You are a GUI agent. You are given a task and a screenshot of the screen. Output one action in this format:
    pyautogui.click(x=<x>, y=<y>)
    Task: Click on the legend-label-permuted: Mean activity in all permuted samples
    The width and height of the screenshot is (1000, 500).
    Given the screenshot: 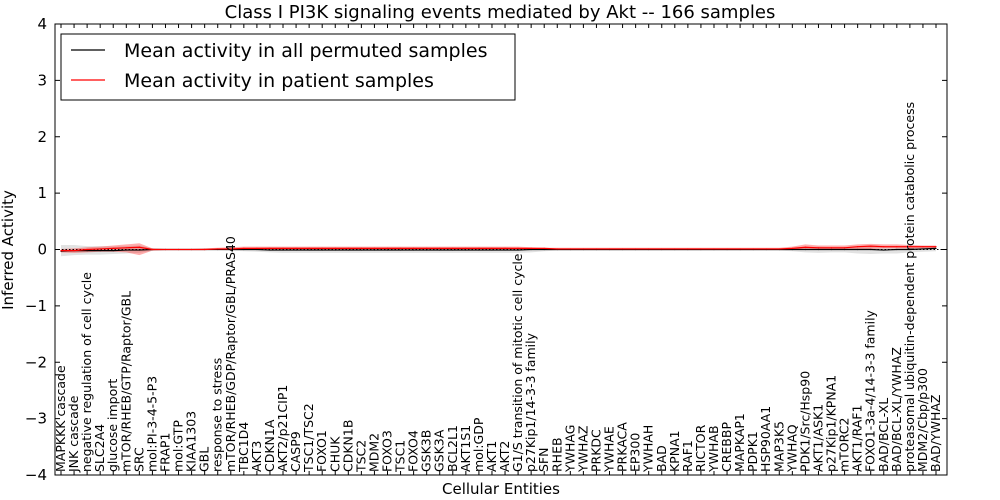 What is the action you would take?
    pyautogui.click(x=305, y=51)
    